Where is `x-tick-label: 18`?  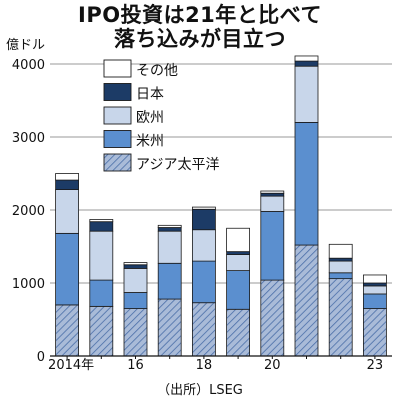
x-tick-label: 18 is located at coordinates (204, 365).